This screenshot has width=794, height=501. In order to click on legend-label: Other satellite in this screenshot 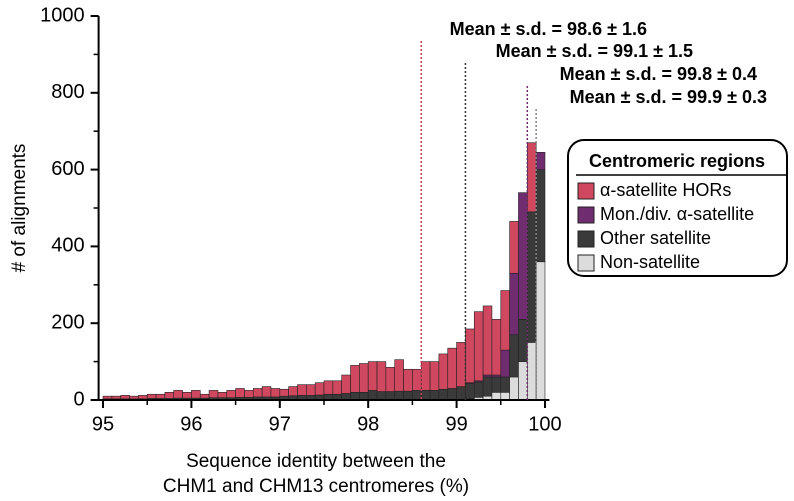, I will do `click(655, 238)`.